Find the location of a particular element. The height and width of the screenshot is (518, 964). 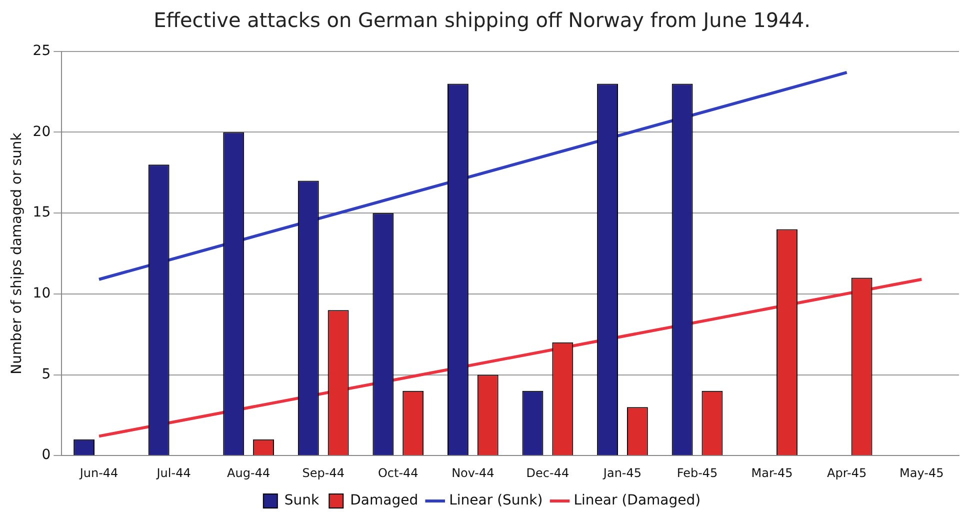

chart-title: Effective attacks on German shipping off Norway from June 1944. is located at coordinates (482, 20).